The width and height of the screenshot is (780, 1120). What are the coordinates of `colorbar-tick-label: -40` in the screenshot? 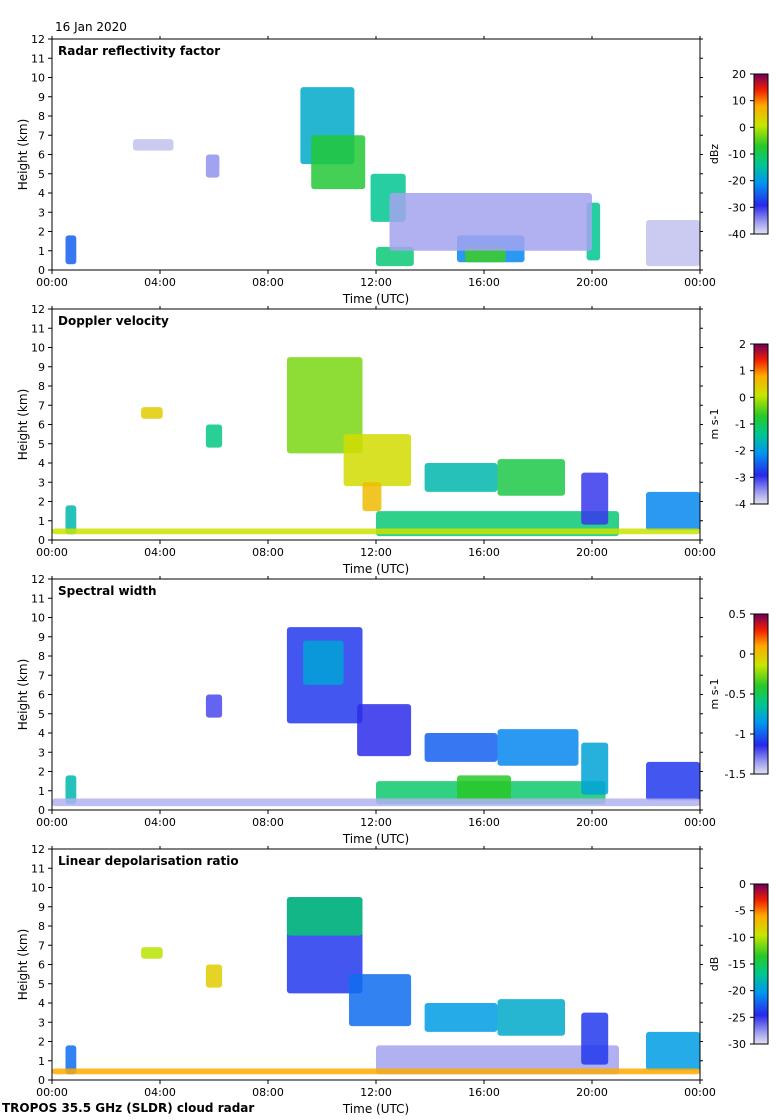 It's located at (737, 234).